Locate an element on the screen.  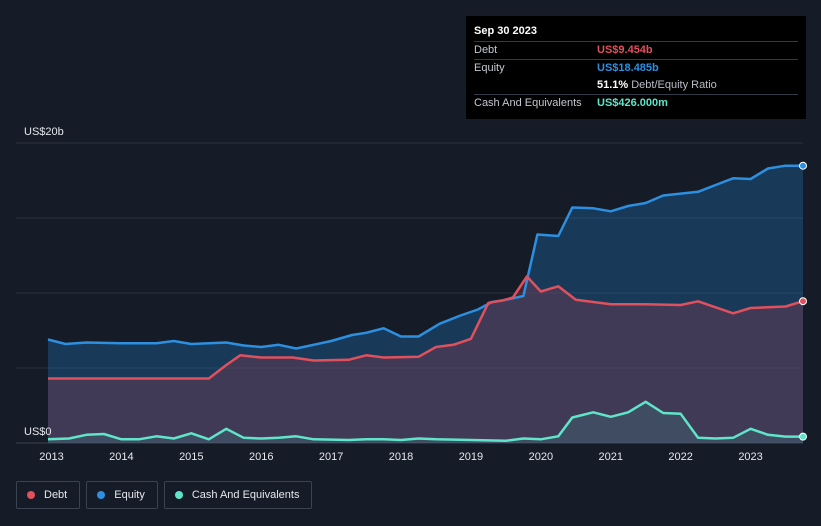
tooltip-row-debt: Debt US$9.454b is located at coordinates (636, 50).